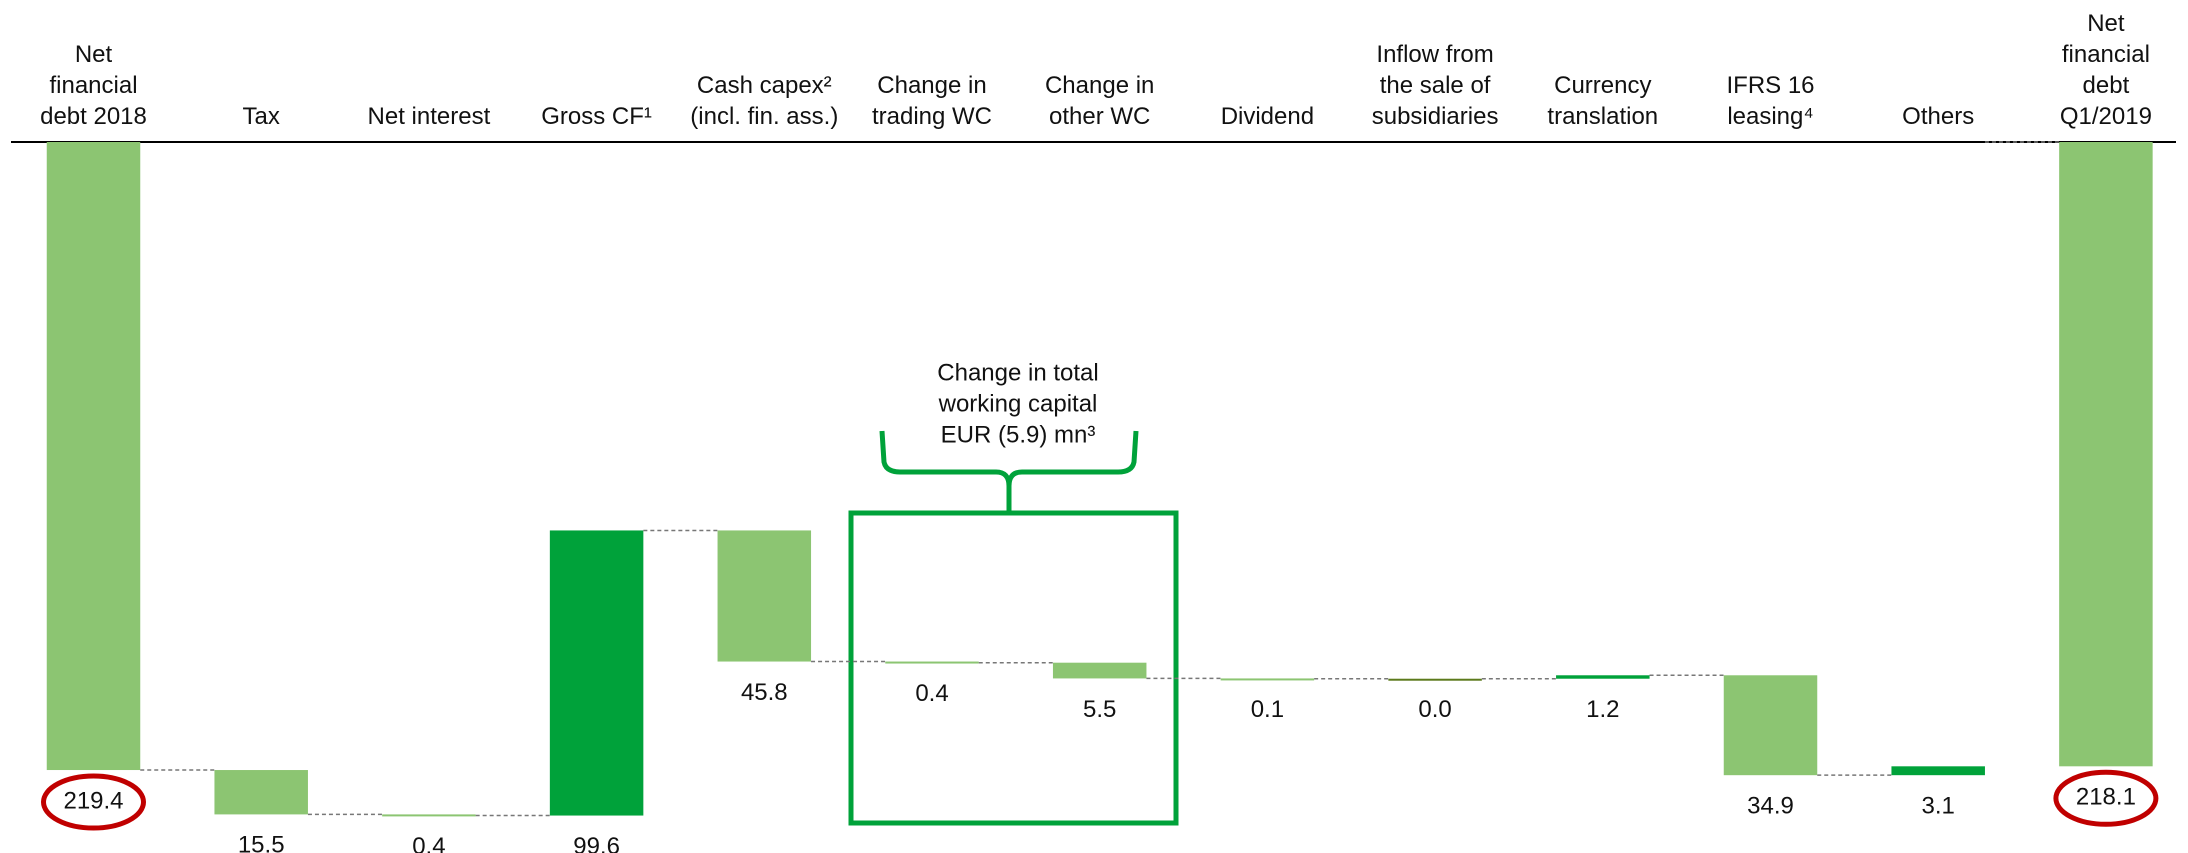  What do you see at coordinates (1017, 372) in the screenshot?
I see `annotation: Change in total` at bounding box center [1017, 372].